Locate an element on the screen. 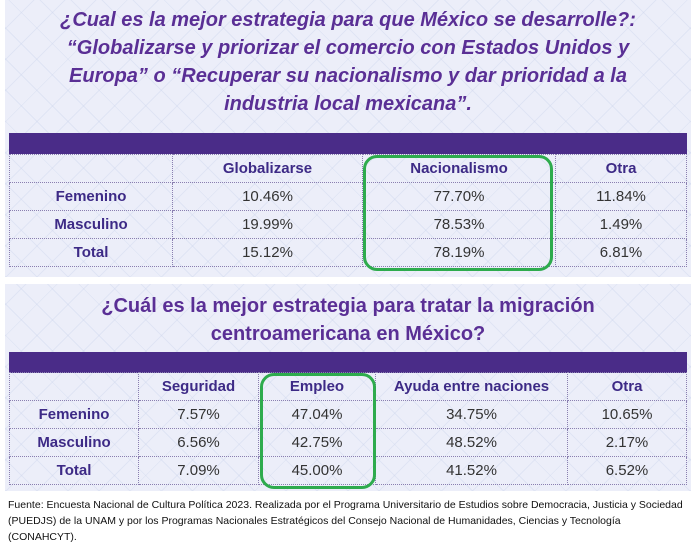  cell: 19.99% is located at coordinates (267, 224).